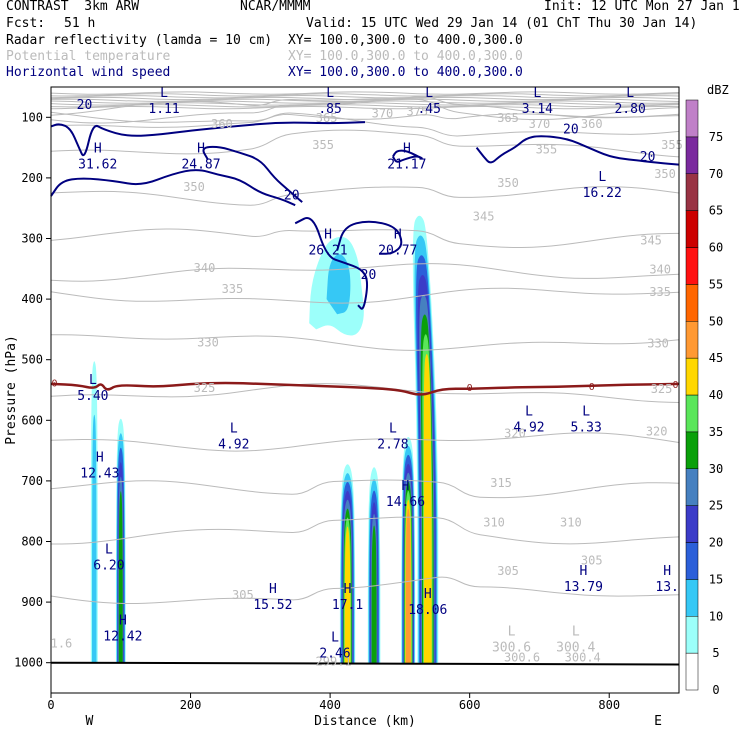 This screenshot has height=740, width=740. Describe the element at coordinates (163, 109) in the screenshot. I see `extremum-value: 1.11` at that location.